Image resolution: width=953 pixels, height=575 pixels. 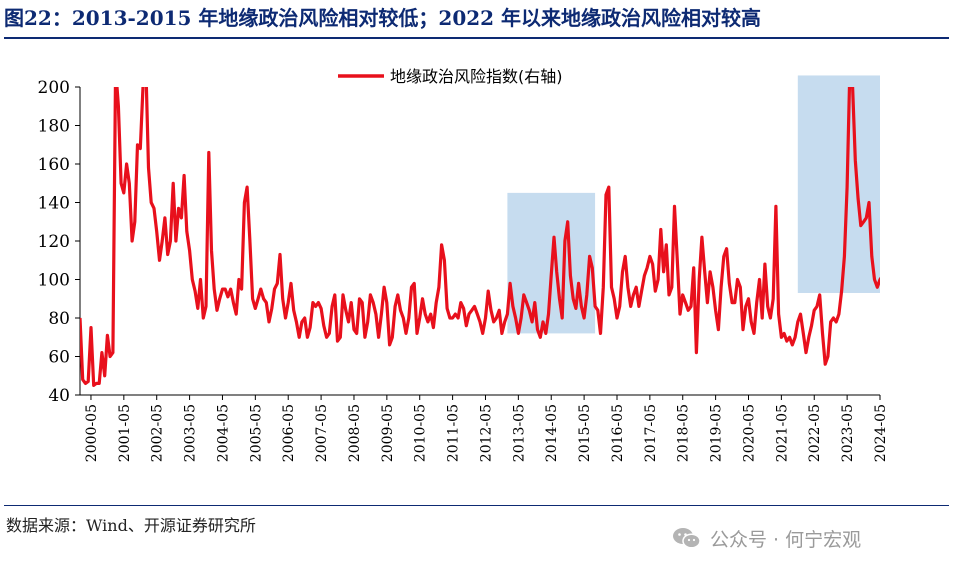 I want to click on x-tick-label: 2013-05, so click(x=519, y=433).